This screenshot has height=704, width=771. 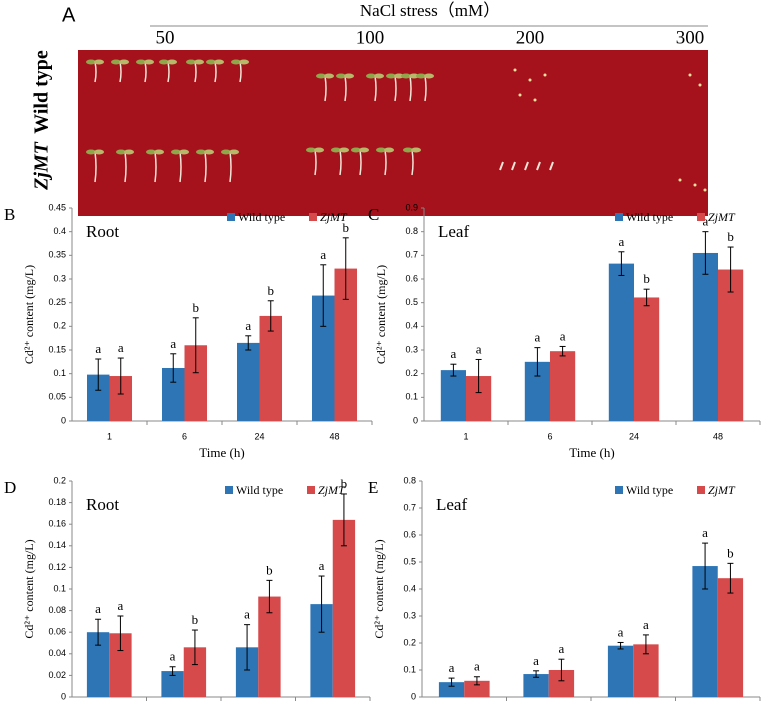 I want to click on y-tick-label: 0.8, so click(x=411, y=231).